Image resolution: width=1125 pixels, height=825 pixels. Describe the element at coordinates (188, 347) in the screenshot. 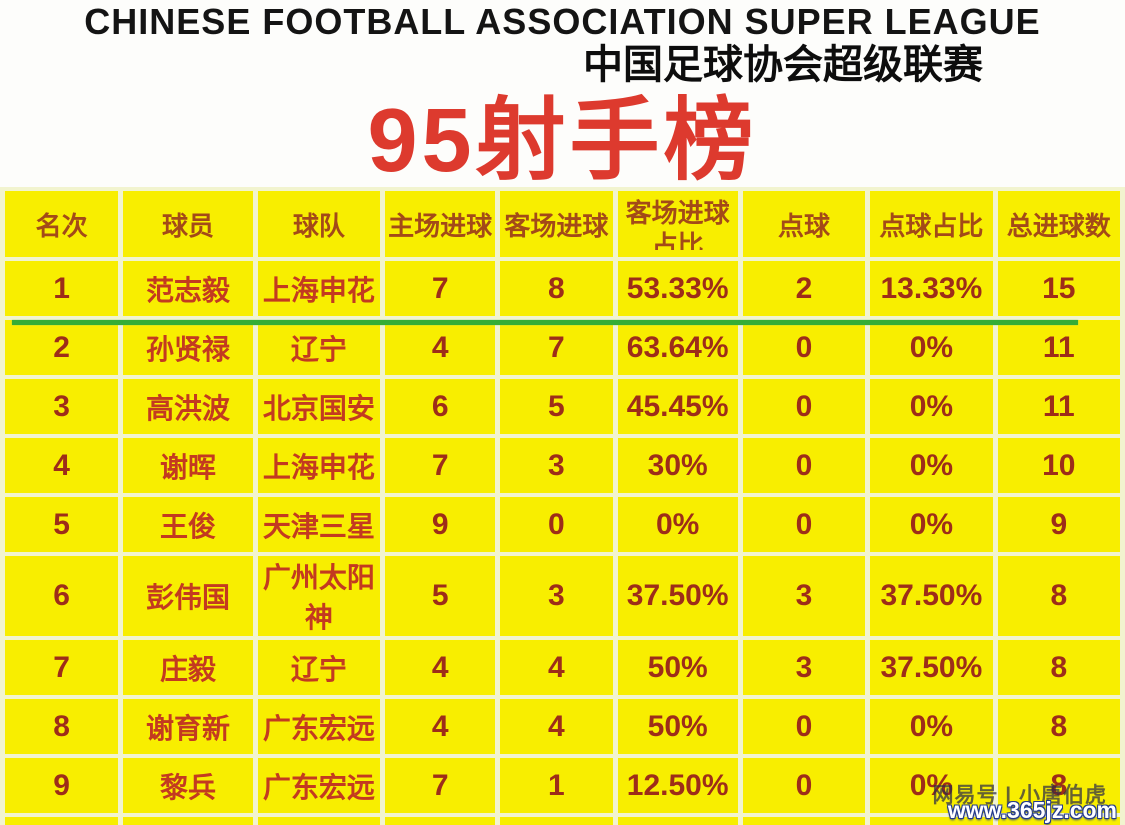

I see `table-cell: 孙贤禄` at that location.